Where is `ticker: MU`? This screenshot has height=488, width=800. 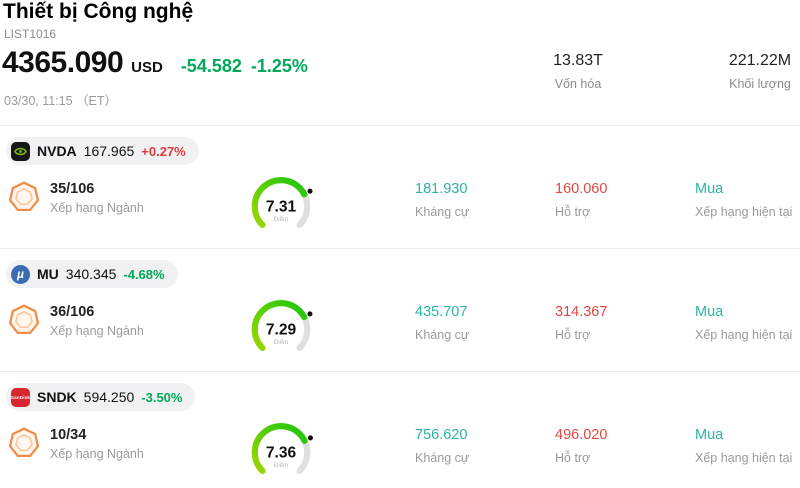 ticker: MU is located at coordinates (48, 274).